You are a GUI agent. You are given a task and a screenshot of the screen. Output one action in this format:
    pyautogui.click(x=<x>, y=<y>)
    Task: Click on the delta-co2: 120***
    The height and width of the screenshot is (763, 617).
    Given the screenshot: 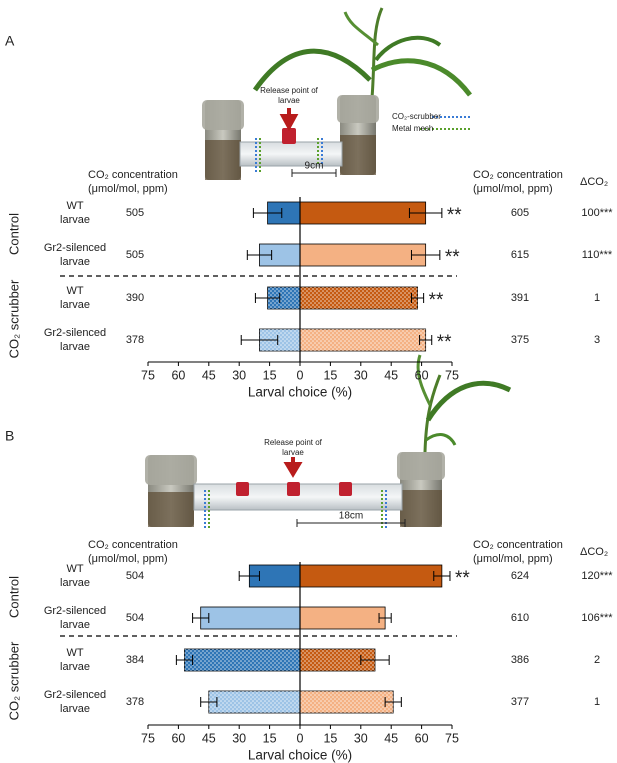 What is the action you would take?
    pyautogui.click(x=597, y=576)
    